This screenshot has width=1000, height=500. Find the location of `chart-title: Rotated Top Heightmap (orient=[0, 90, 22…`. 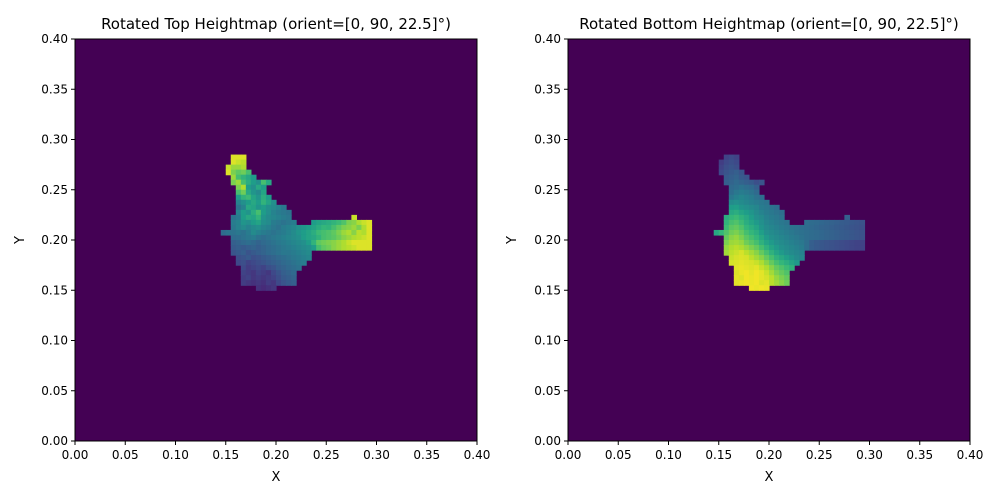

chart-title: Rotated Top Heightmap (orient=[0, 90, 22… is located at coordinates (276, 24).